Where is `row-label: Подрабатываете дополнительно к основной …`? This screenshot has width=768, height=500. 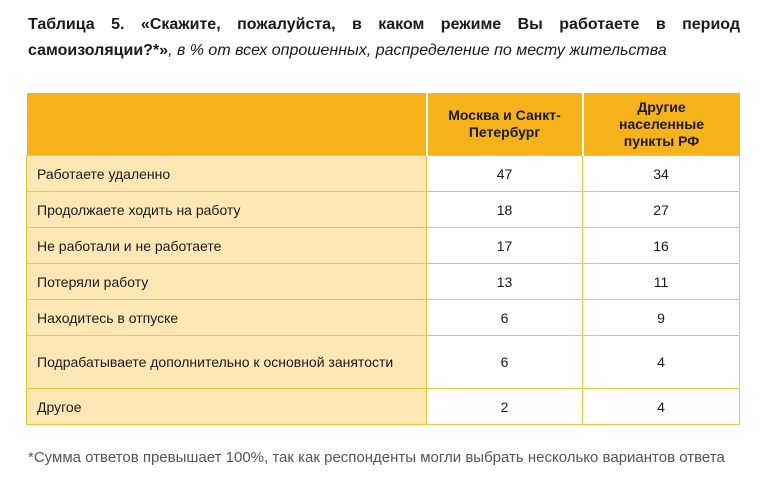
row-label: Подрабатываете дополнительно к основной … is located at coordinates (226, 362).